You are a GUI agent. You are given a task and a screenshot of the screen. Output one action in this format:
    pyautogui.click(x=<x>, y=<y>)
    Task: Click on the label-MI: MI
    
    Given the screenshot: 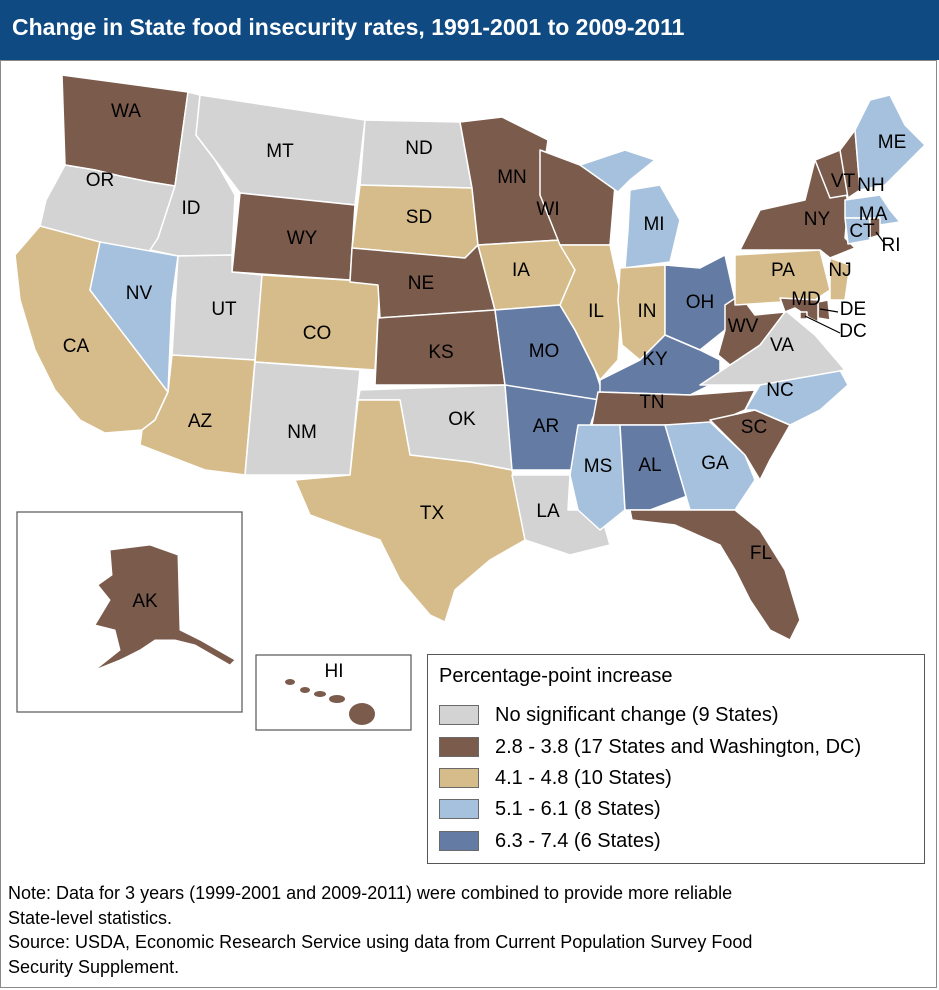 What is the action you would take?
    pyautogui.click(x=653, y=224)
    